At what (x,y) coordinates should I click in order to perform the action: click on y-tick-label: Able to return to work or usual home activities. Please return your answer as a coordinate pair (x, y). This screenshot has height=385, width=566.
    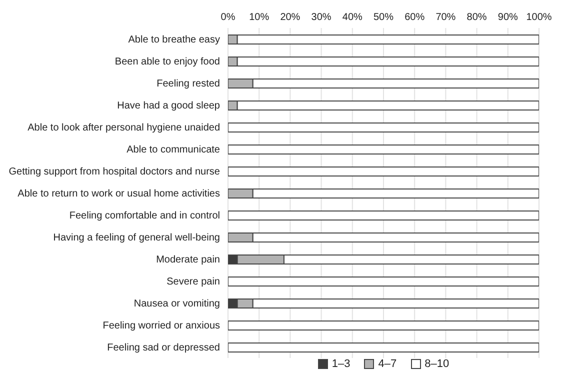
    Looking at the image, I should click on (119, 194).